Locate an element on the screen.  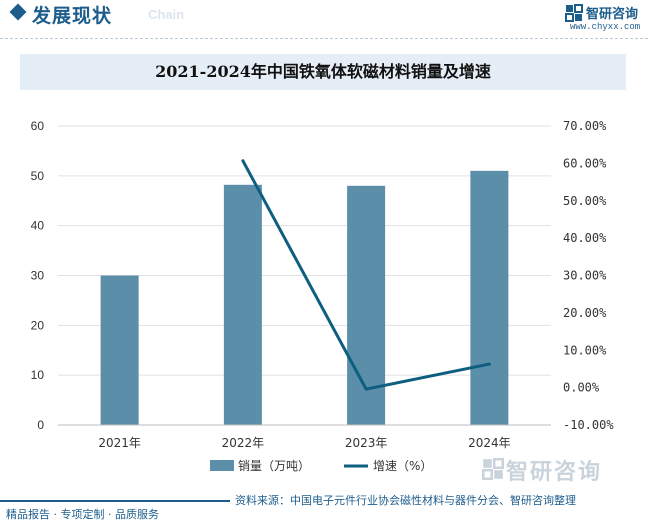
watermark-brand: 智研咨询 is located at coordinates (557, 472).